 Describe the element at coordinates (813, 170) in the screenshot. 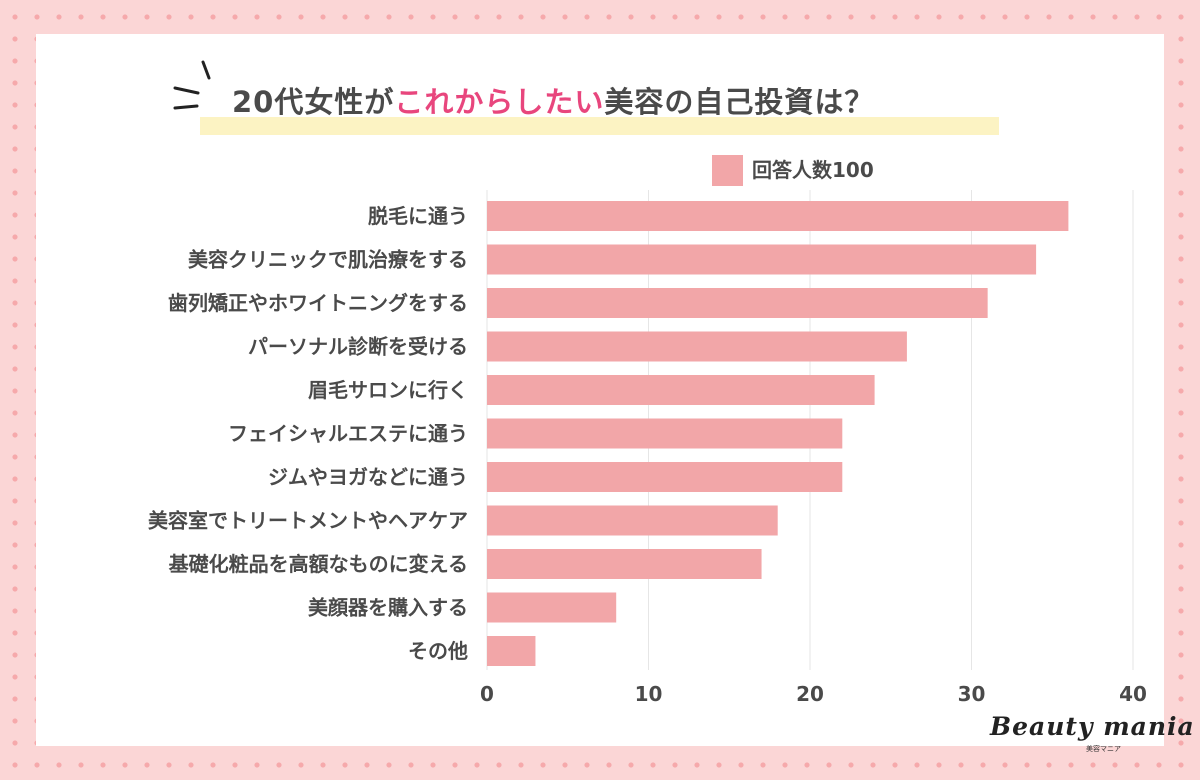

I see `legend-label: 回答人数100` at that location.